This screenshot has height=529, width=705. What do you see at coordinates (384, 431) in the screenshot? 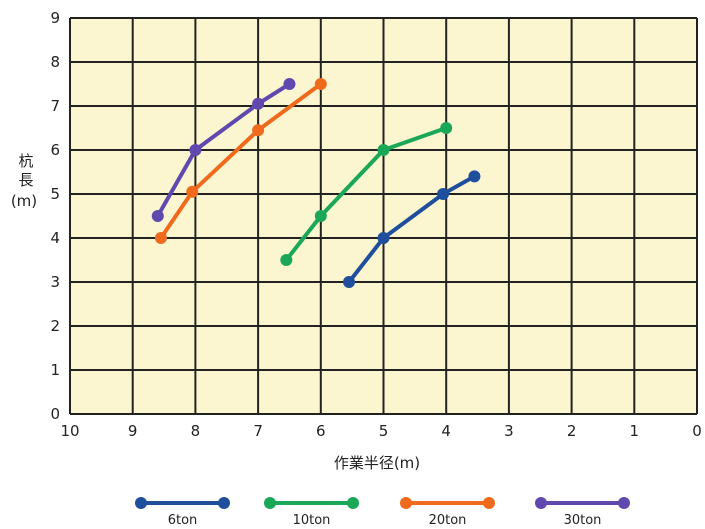
I see `x-tick-label: 5` at bounding box center [384, 431].